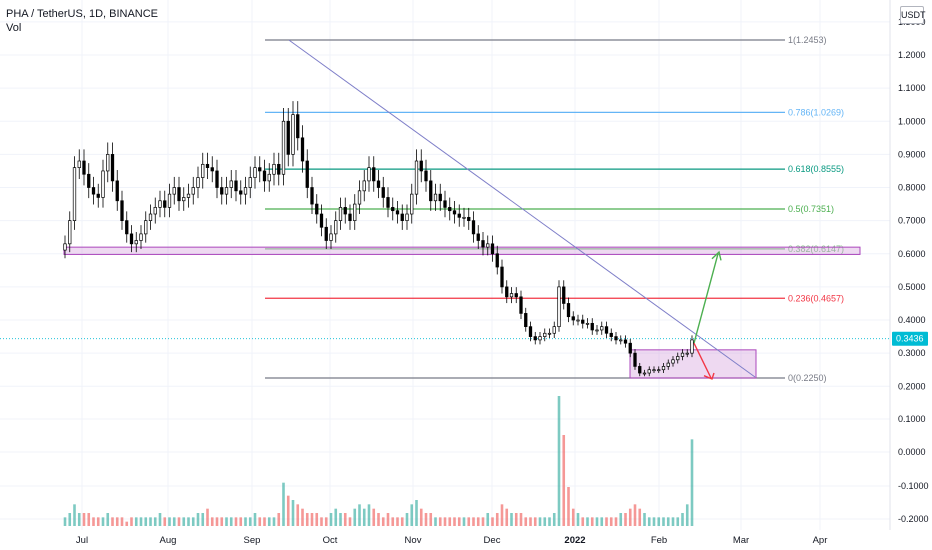 Image resolution: width=932 pixels, height=550 pixels. What do you see at coordinates (816, 112) in the screenshot?
I see `fib-label: 0.786(1.0269)` at bounding box center [816, 112].